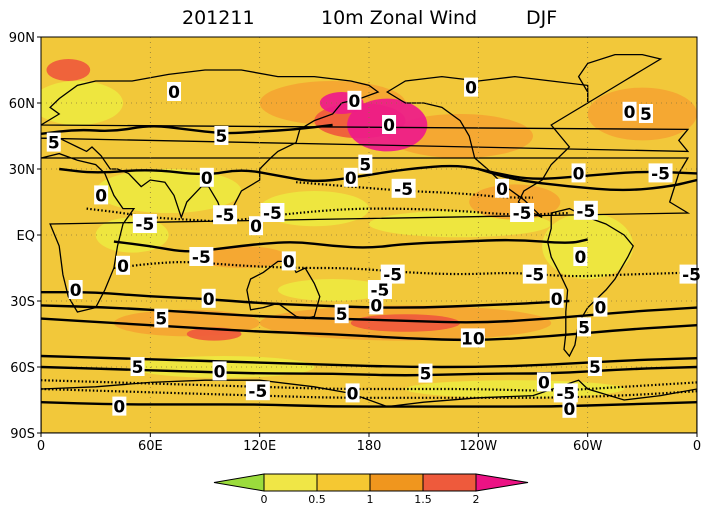 This screenshot has height=508, width=712. I want to click on title-date: 201211, so click(218, 18).